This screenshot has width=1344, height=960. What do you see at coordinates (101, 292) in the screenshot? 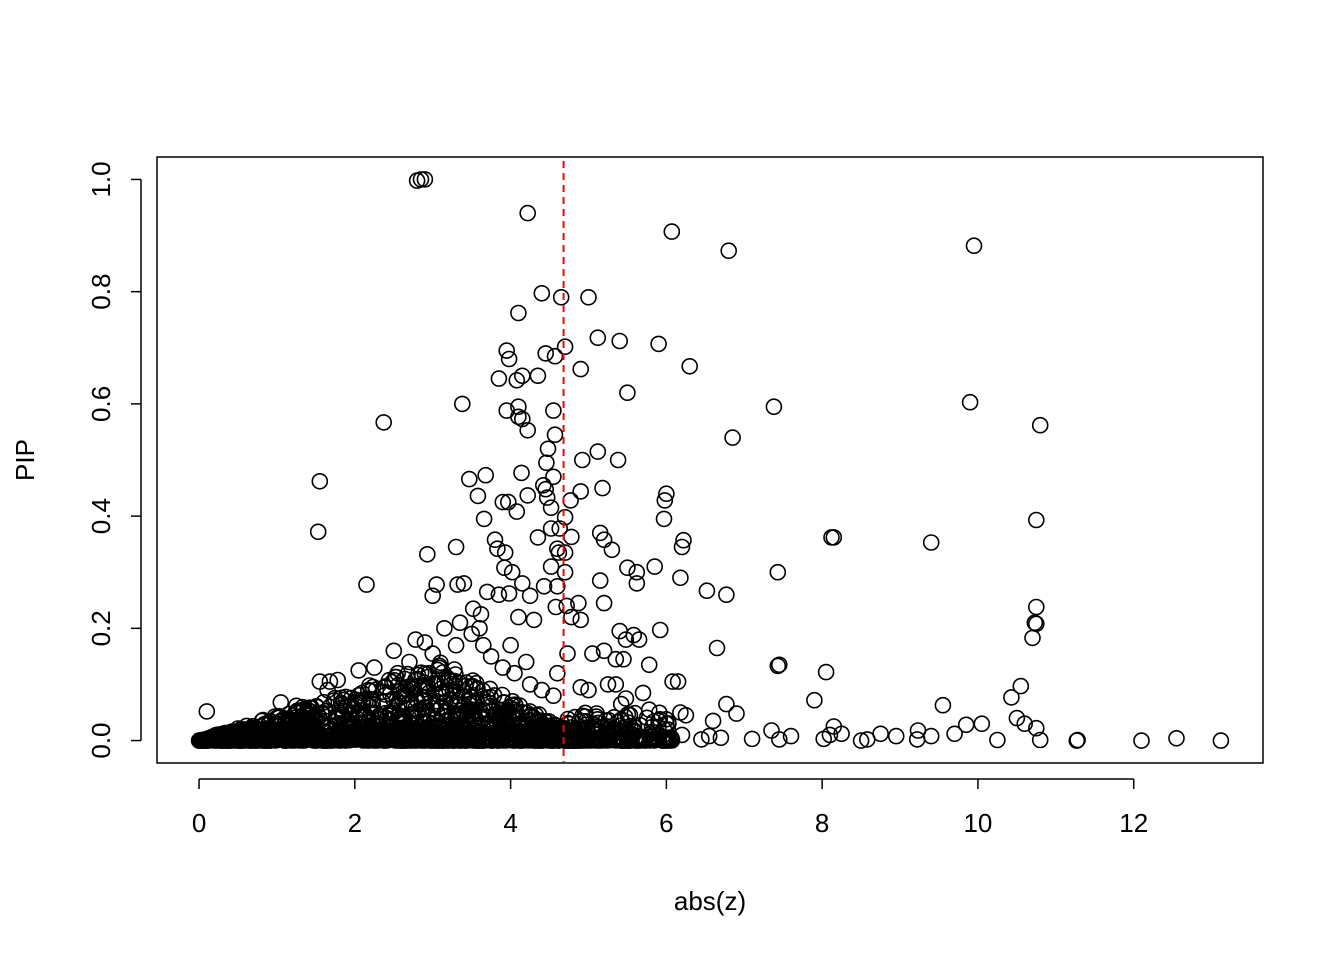
I see `y-tick-label: 0.8` at bounding box center [101, 292].